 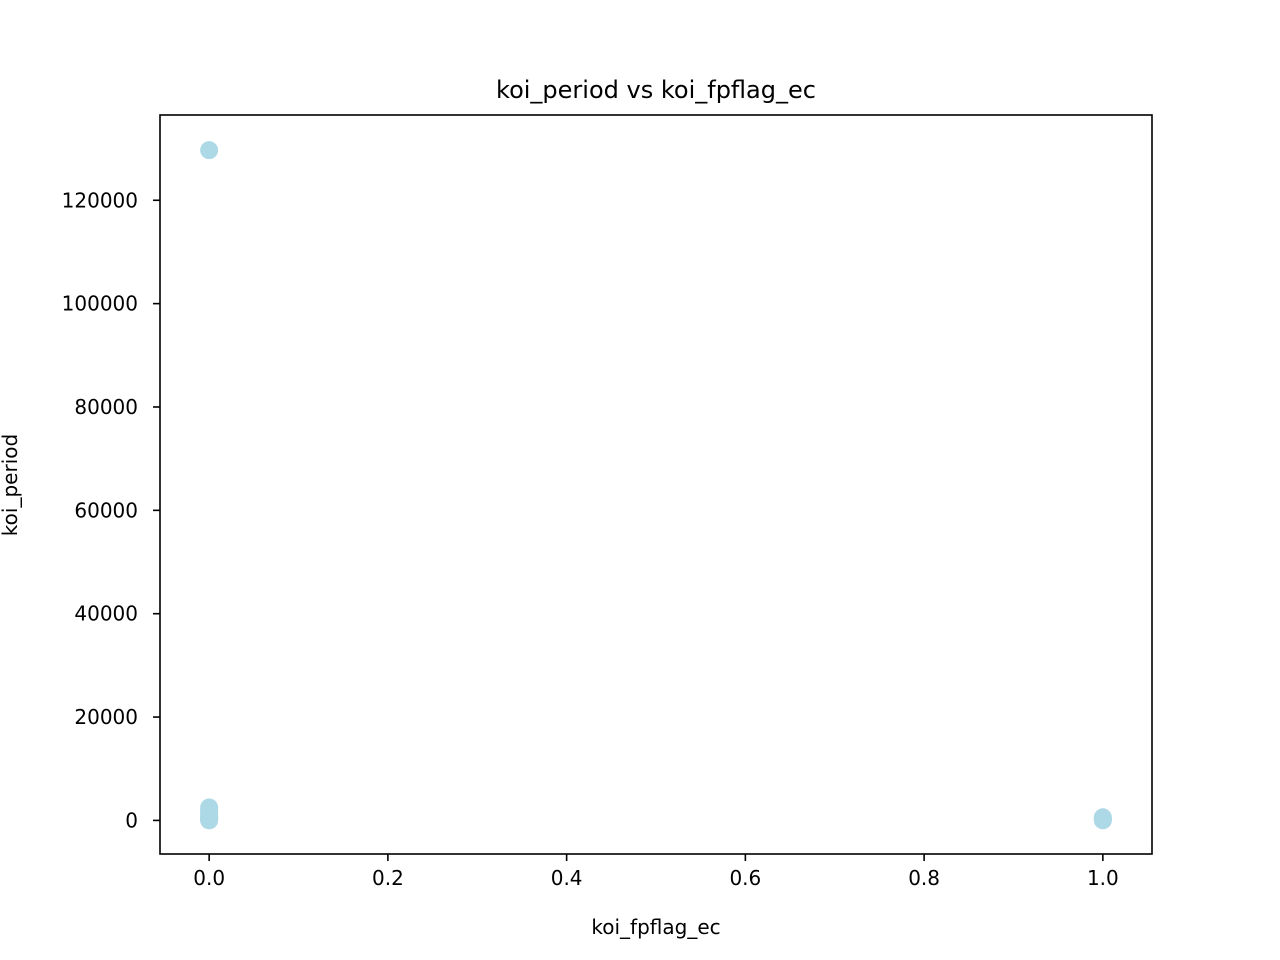 I want to click on y-tick-label-4: 80000, so click(x=106, y=407).